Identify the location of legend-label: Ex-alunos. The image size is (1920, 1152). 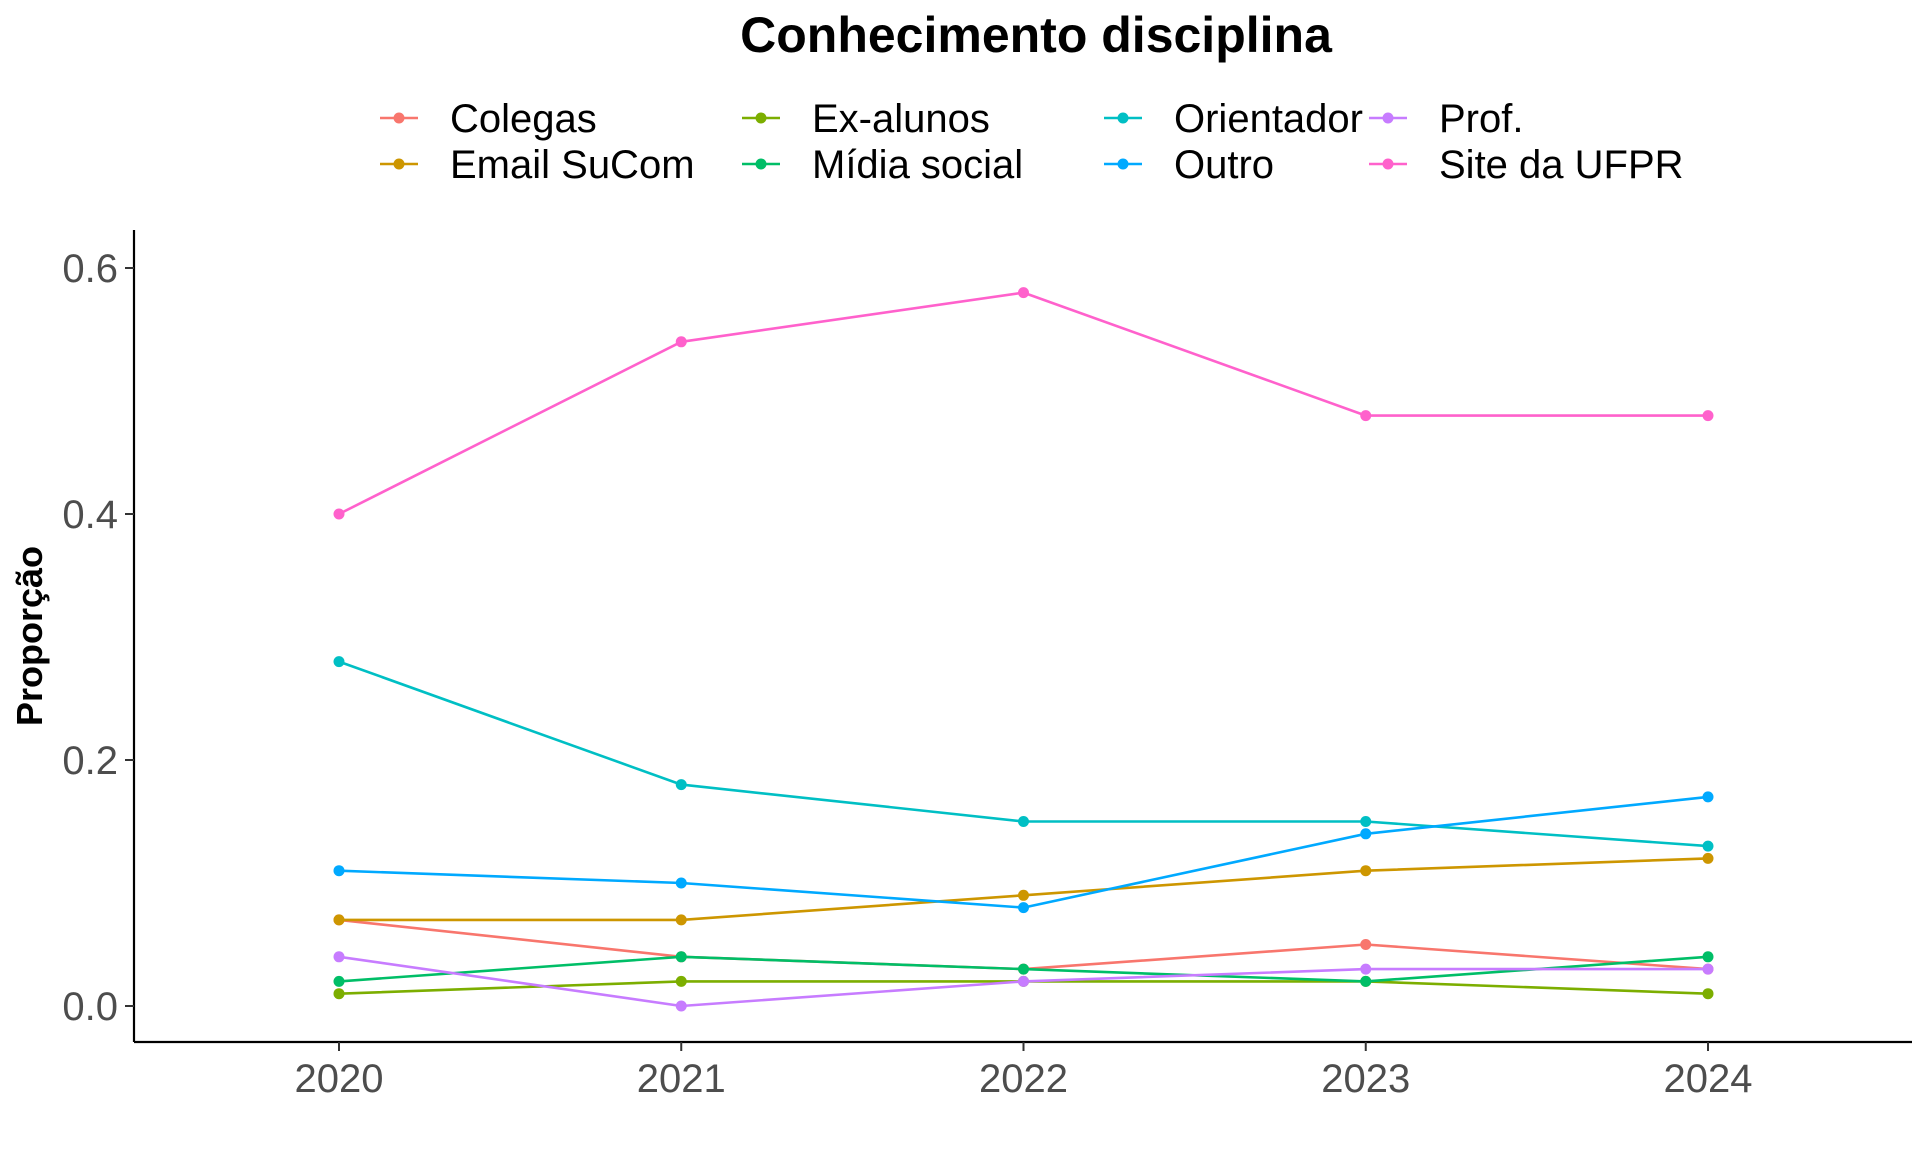
(901, 119).